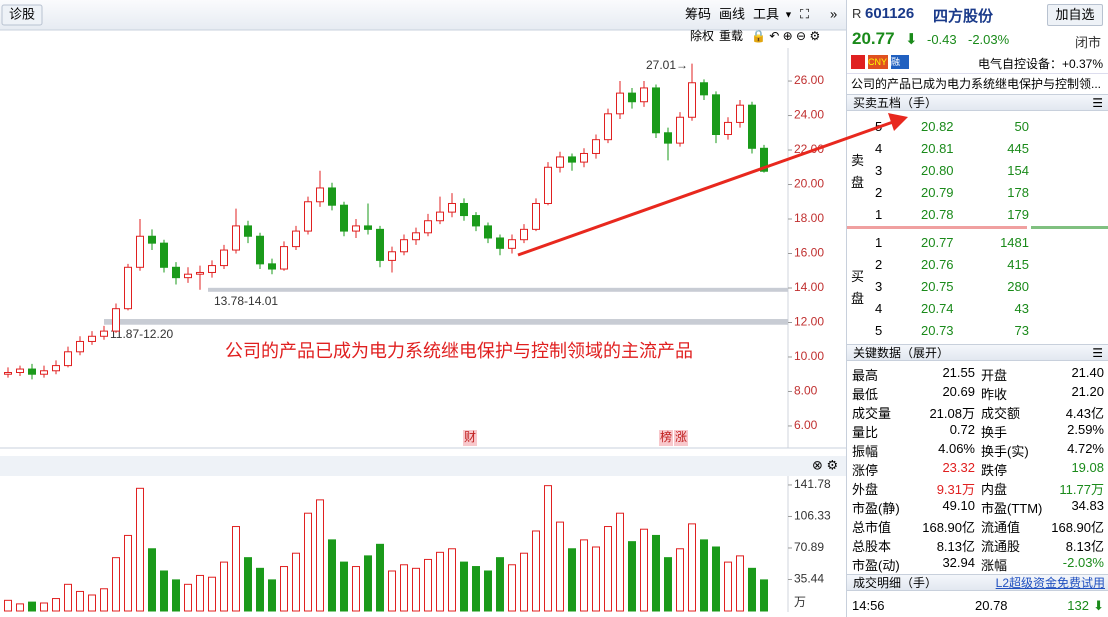 The image size is (1108, 617). I want to click on section-title: 买卖五档（手）, so click(895, 103).